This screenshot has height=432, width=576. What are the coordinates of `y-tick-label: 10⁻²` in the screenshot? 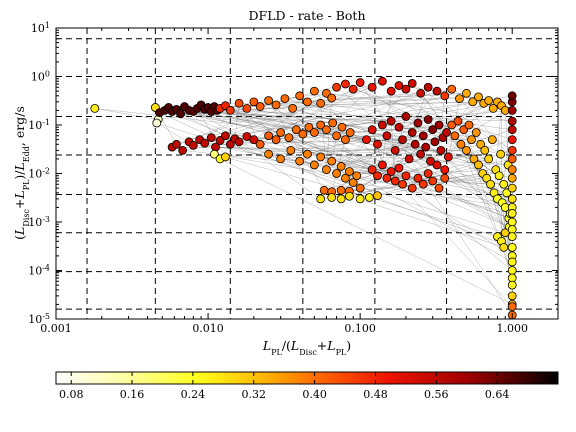 It's located at (39, 173).